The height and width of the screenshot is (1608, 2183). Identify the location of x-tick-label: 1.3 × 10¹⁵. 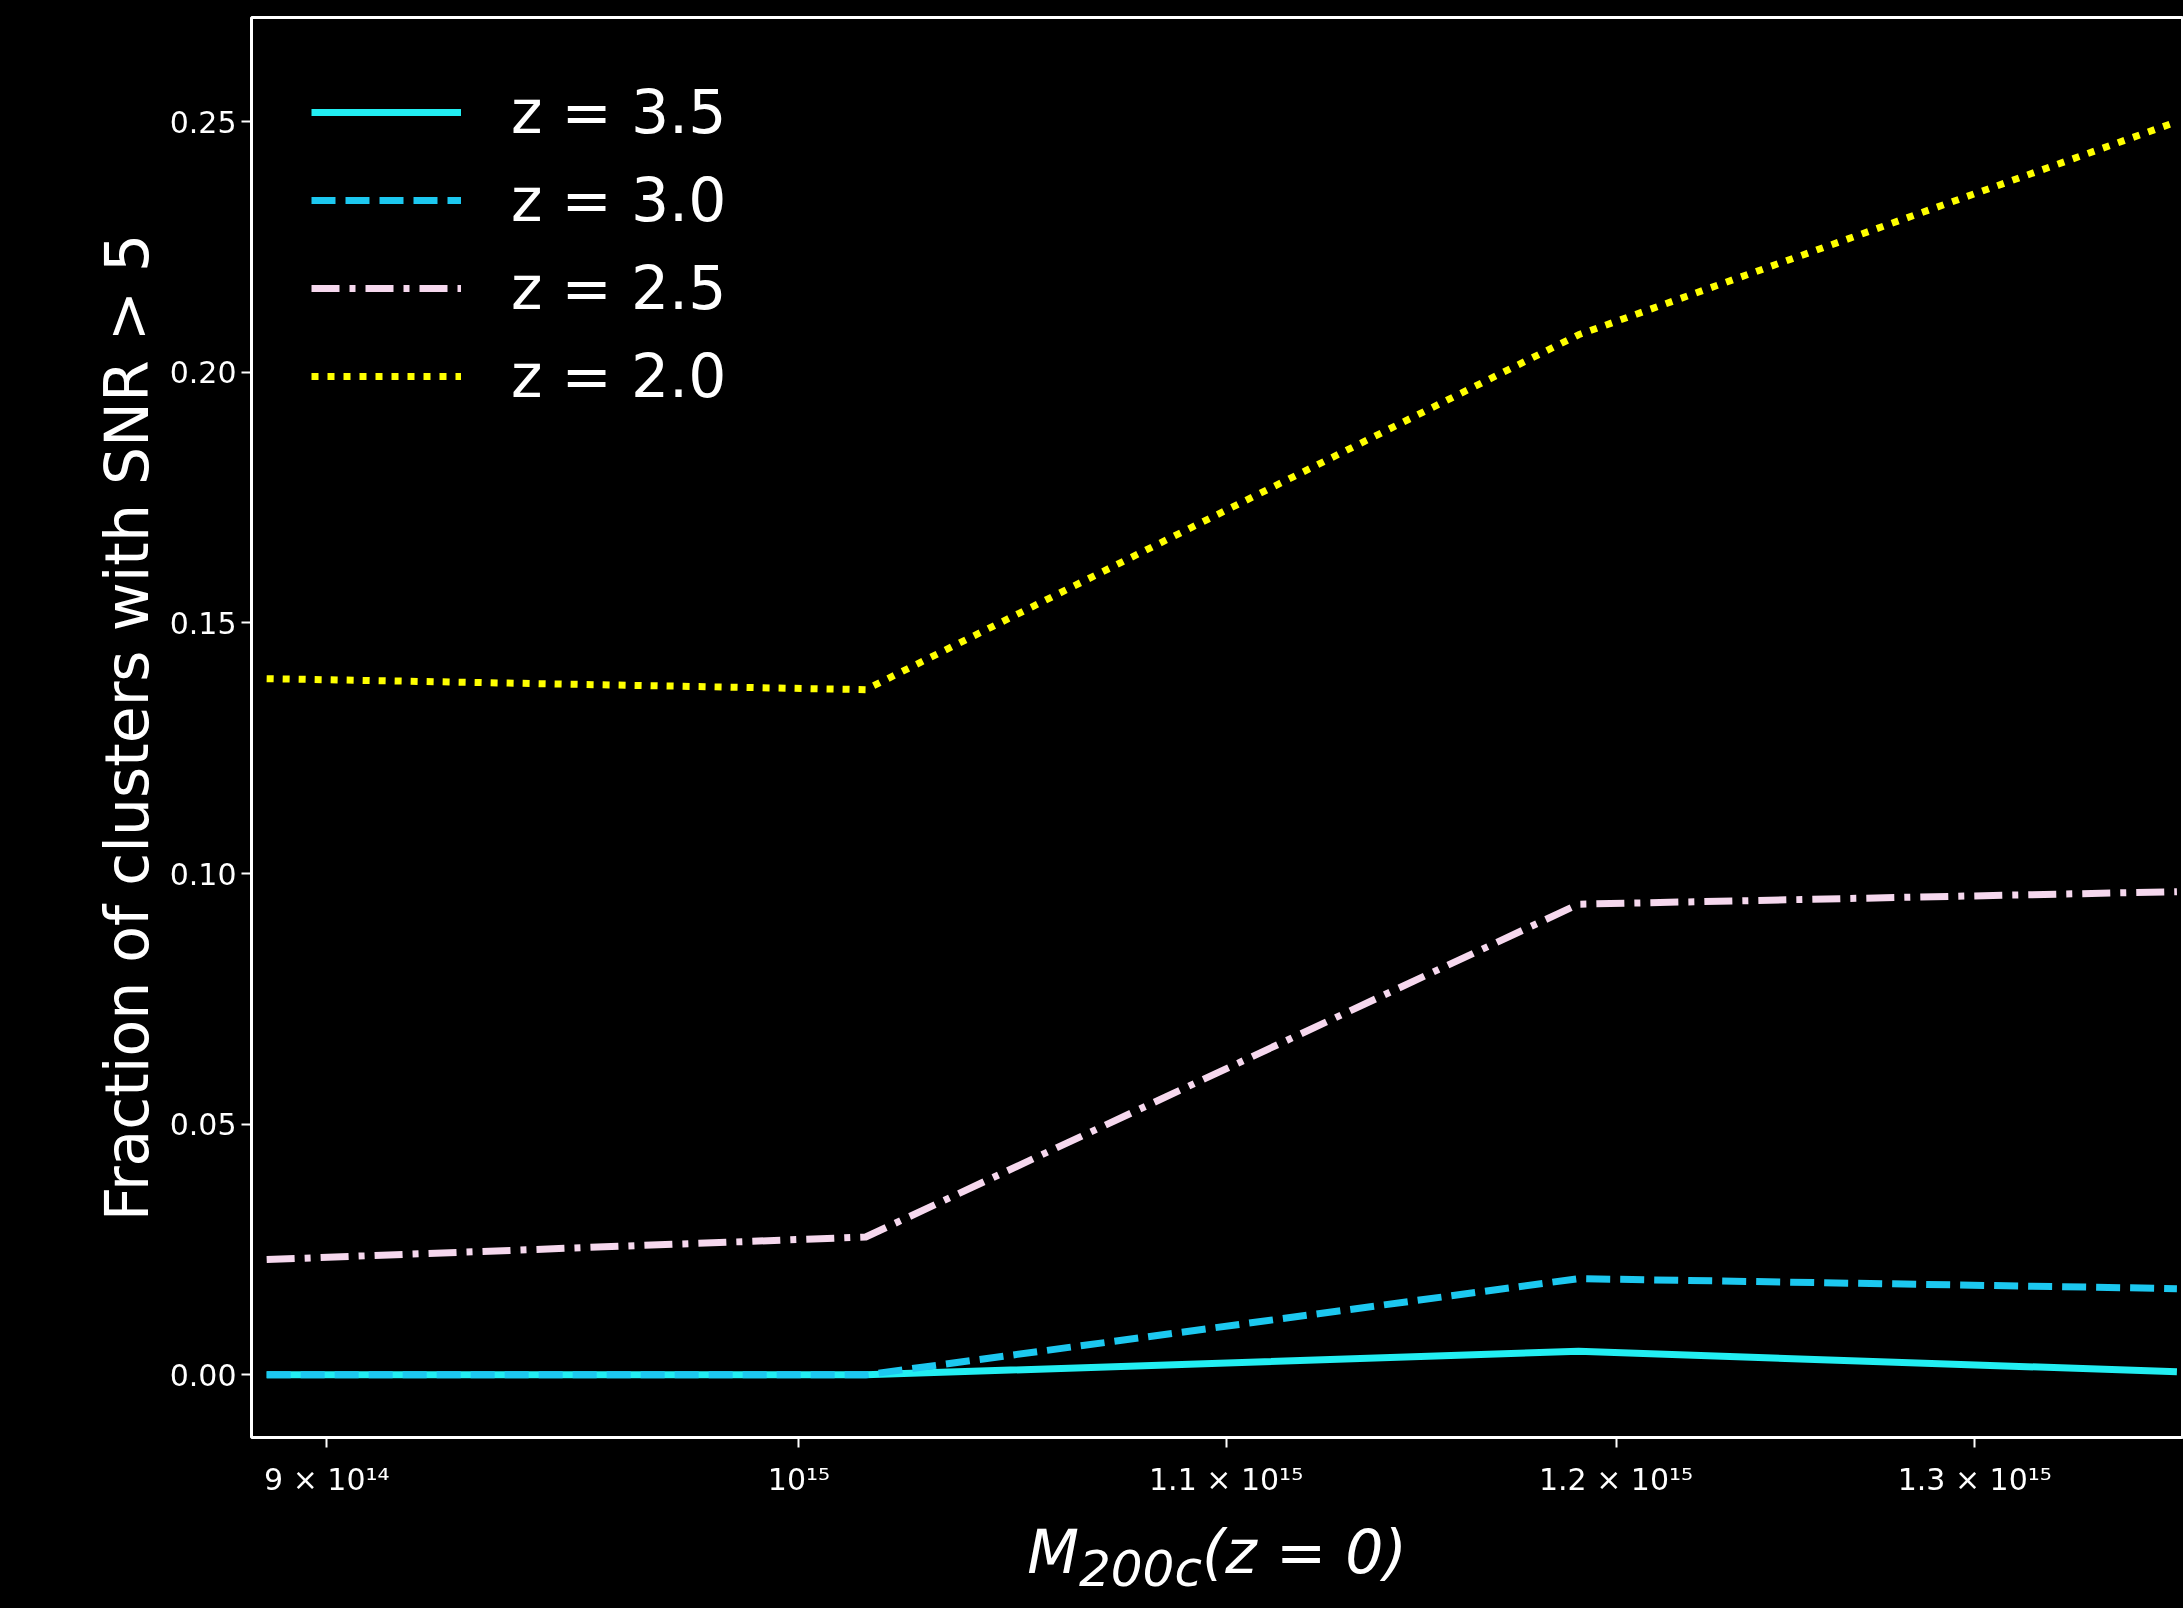
(1974, 1479).